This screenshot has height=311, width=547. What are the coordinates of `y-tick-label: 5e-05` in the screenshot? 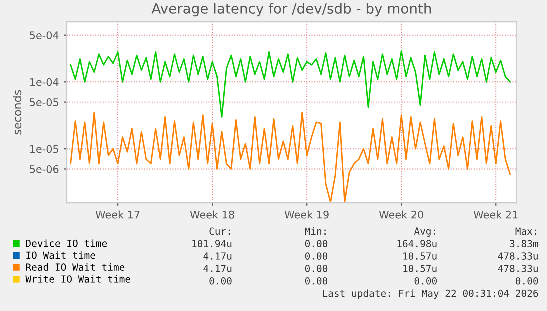 It's located at (44, 102).